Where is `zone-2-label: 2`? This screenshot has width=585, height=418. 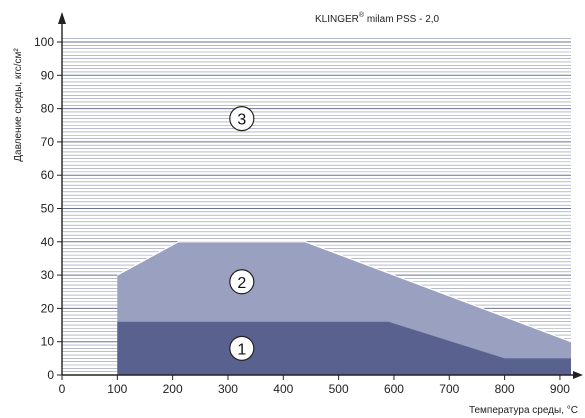 zone-2-label: 2 is located at coordinates (241, 283).